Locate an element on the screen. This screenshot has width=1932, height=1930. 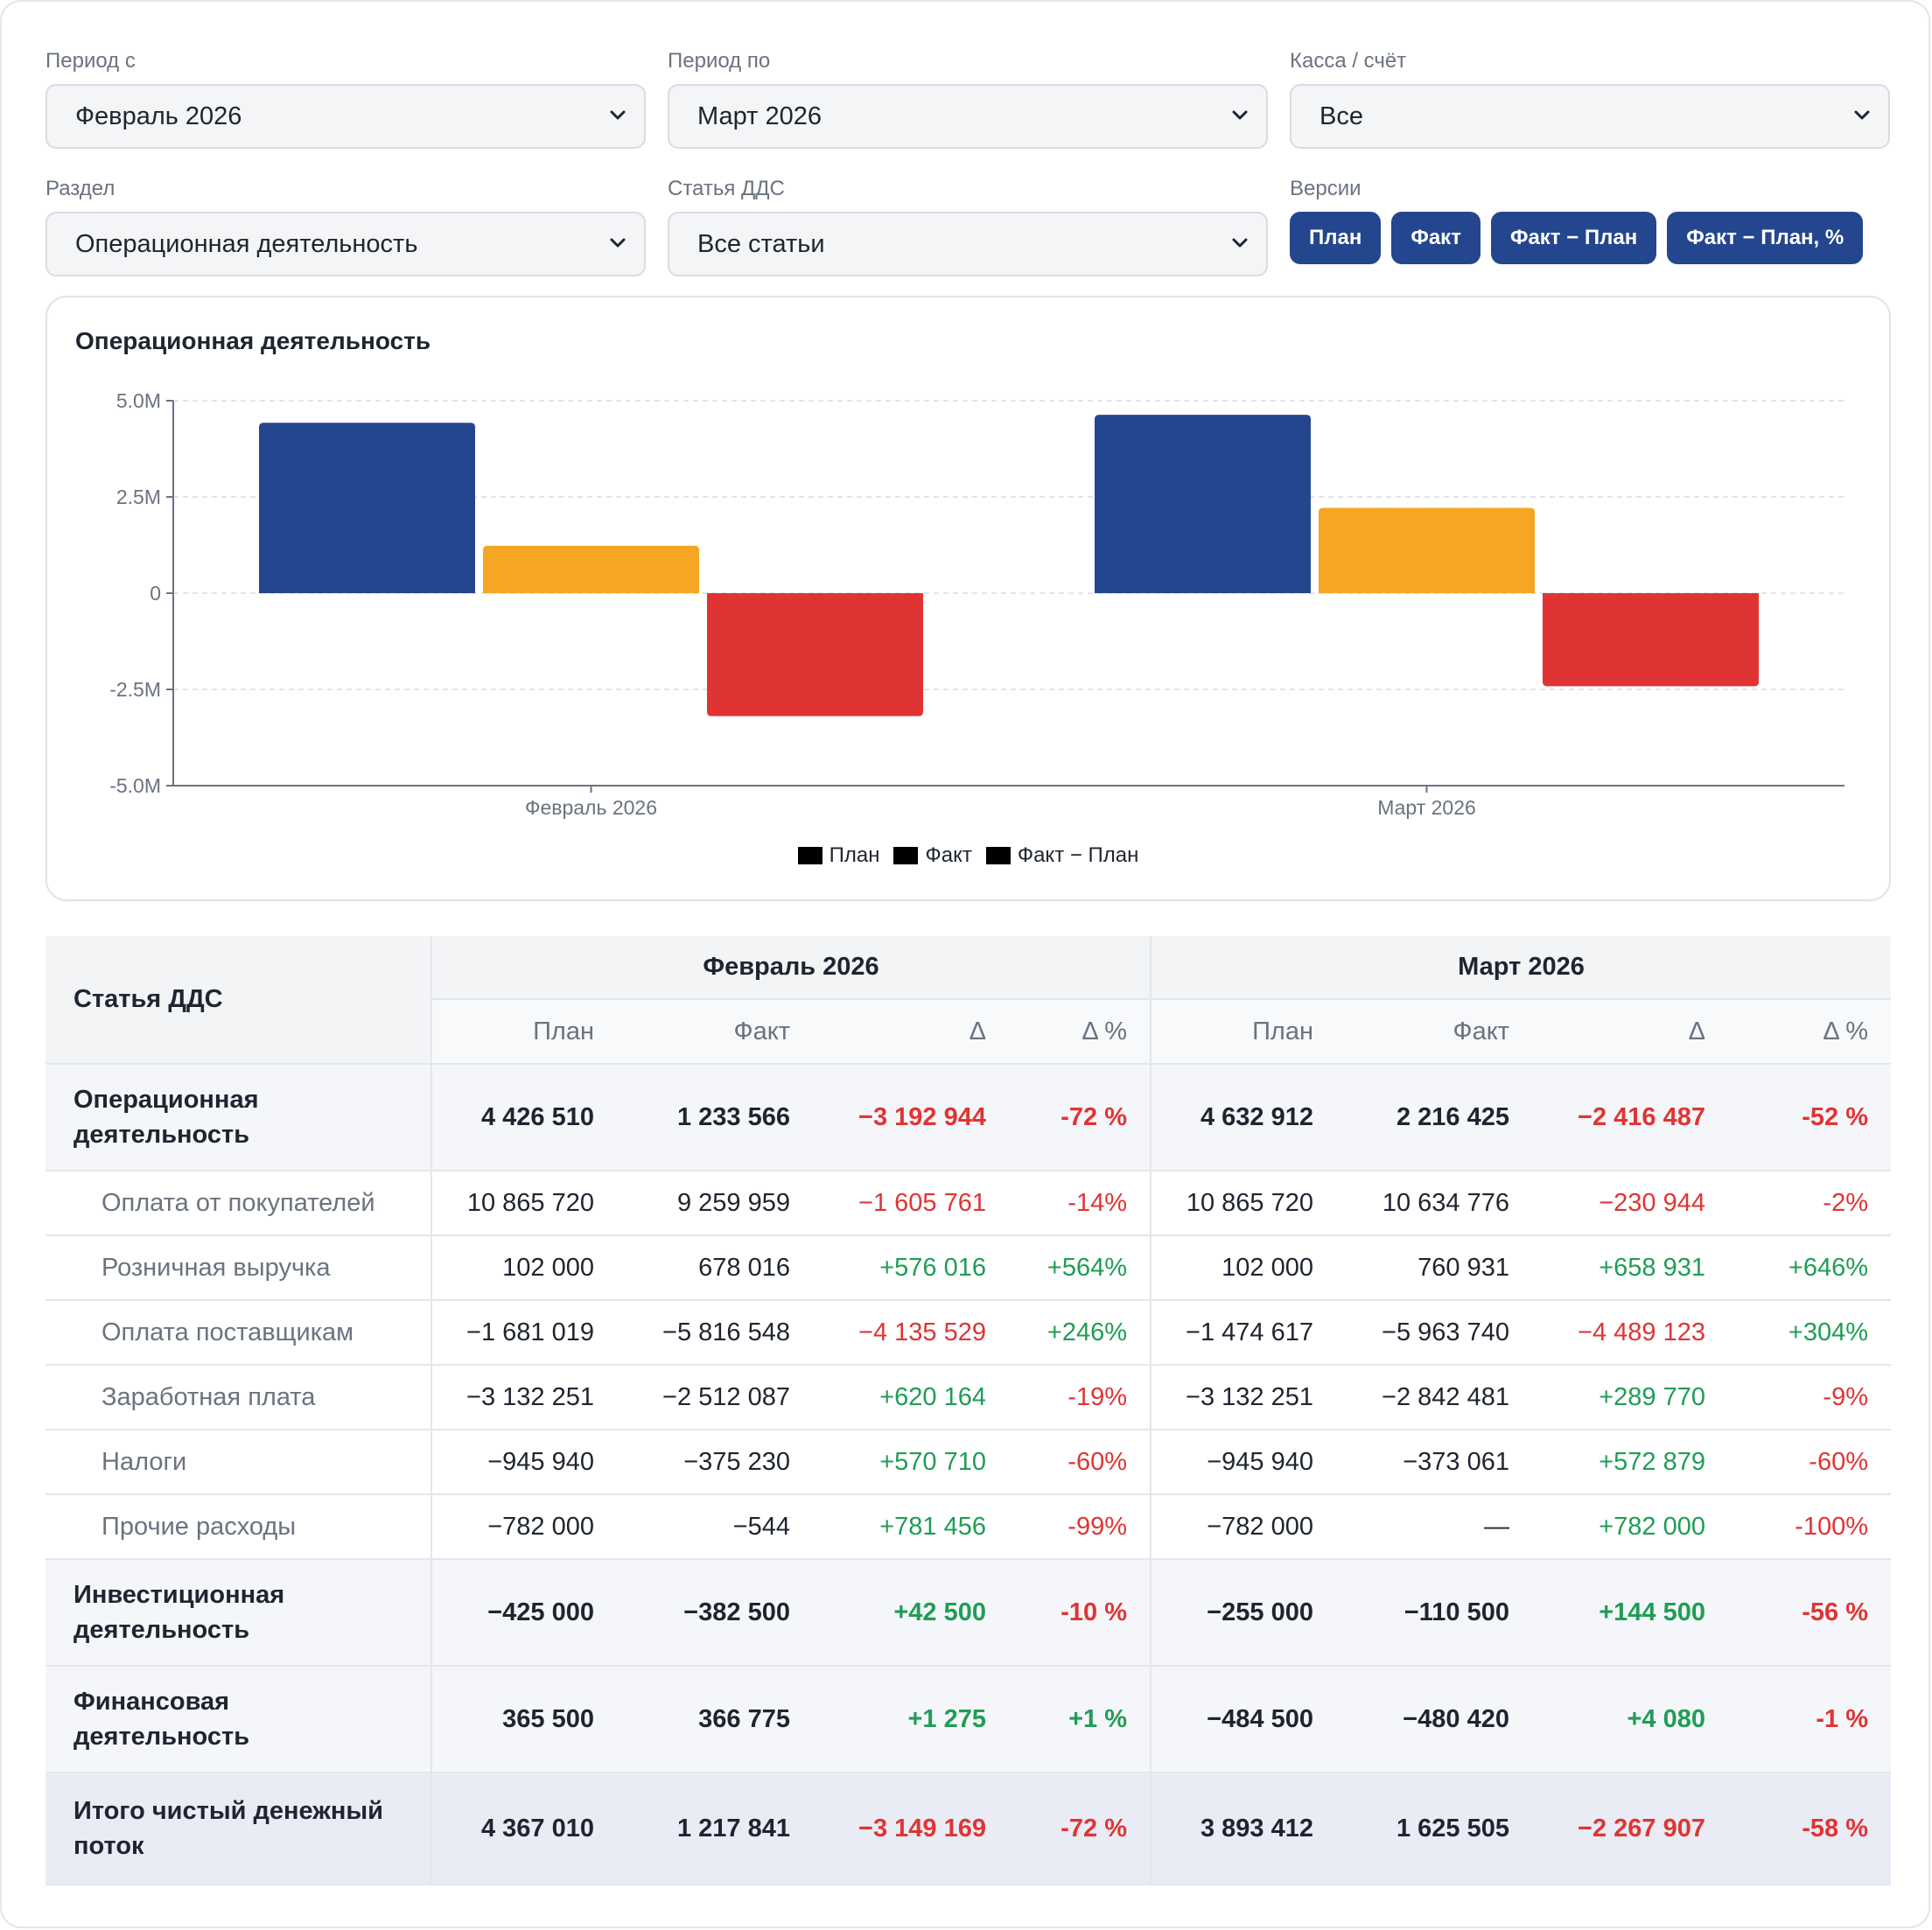
legend-label: План is located at coordinates (854, 855).